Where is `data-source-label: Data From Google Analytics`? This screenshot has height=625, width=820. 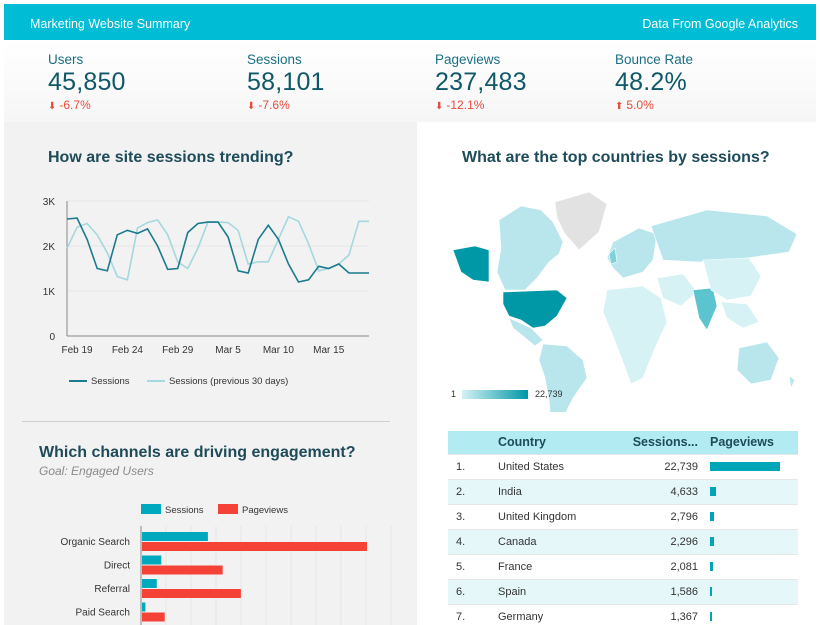 data-source-label: Data From Google Analytics is located at coordinates (720, 24).